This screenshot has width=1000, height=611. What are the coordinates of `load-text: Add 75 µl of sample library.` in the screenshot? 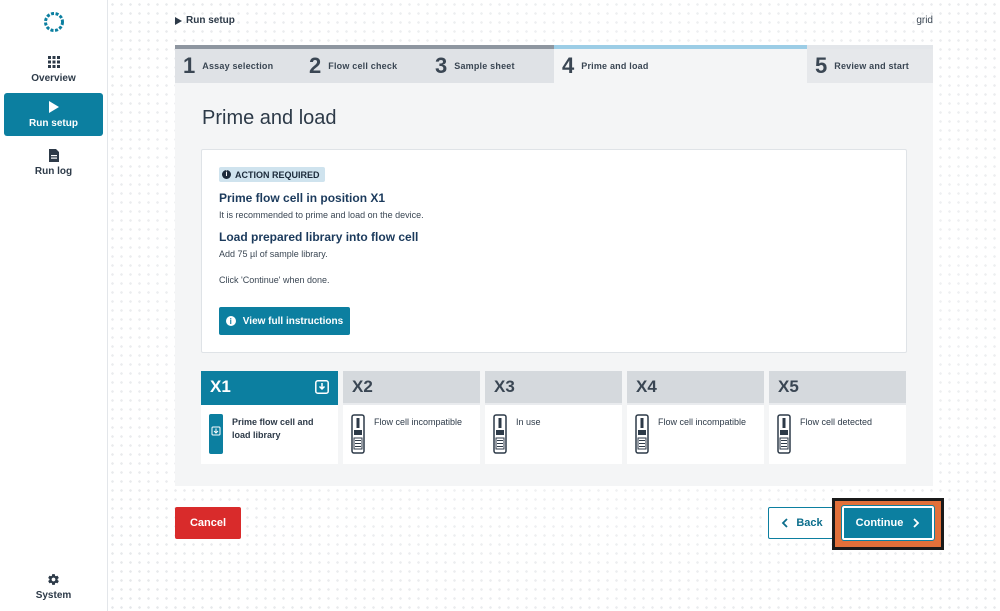 It's located at (273, 254).